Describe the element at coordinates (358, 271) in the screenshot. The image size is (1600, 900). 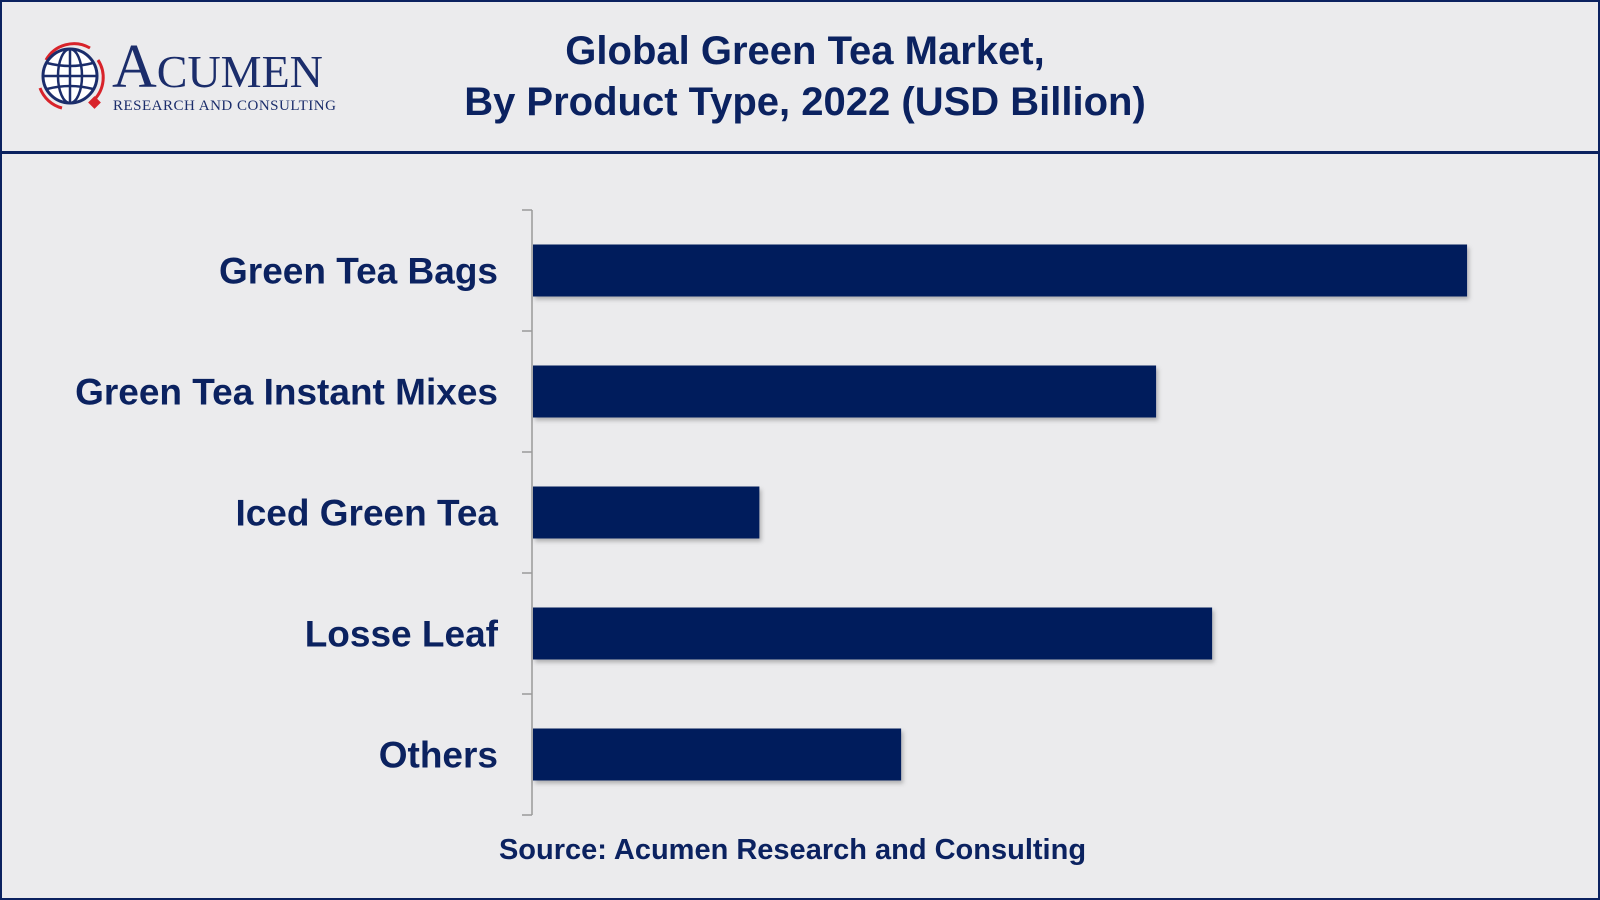
I see `category-label: Green Tea Bags` at that location.